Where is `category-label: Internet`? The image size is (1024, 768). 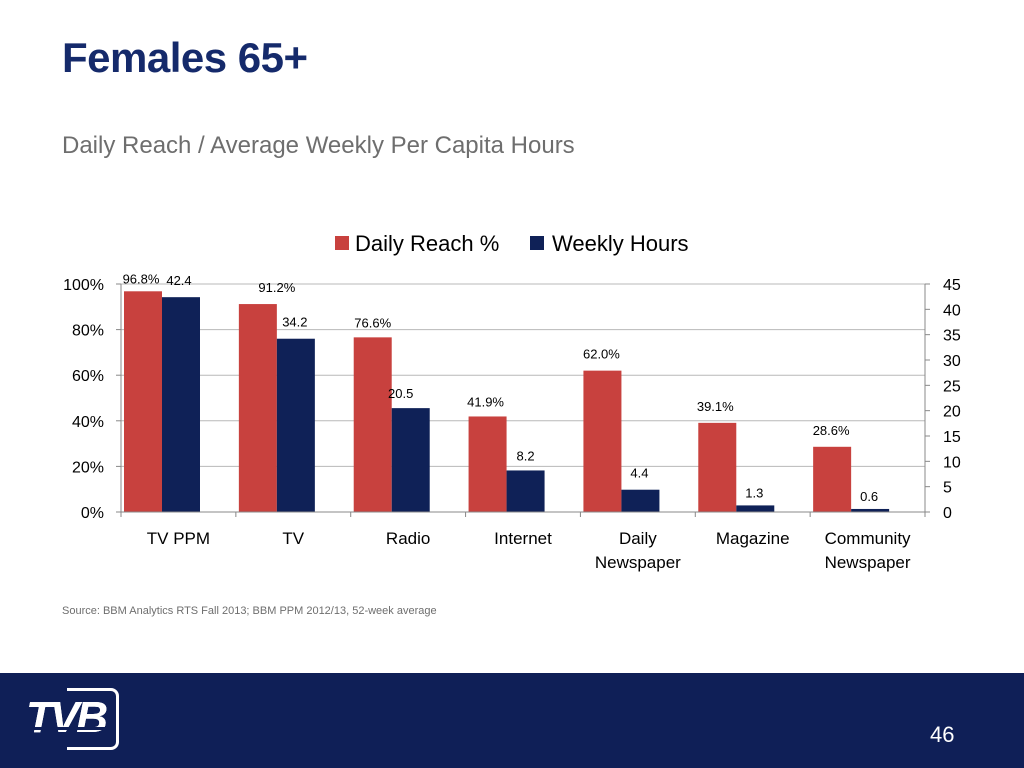 category-label: Internet is located at coordinates (523, 538).